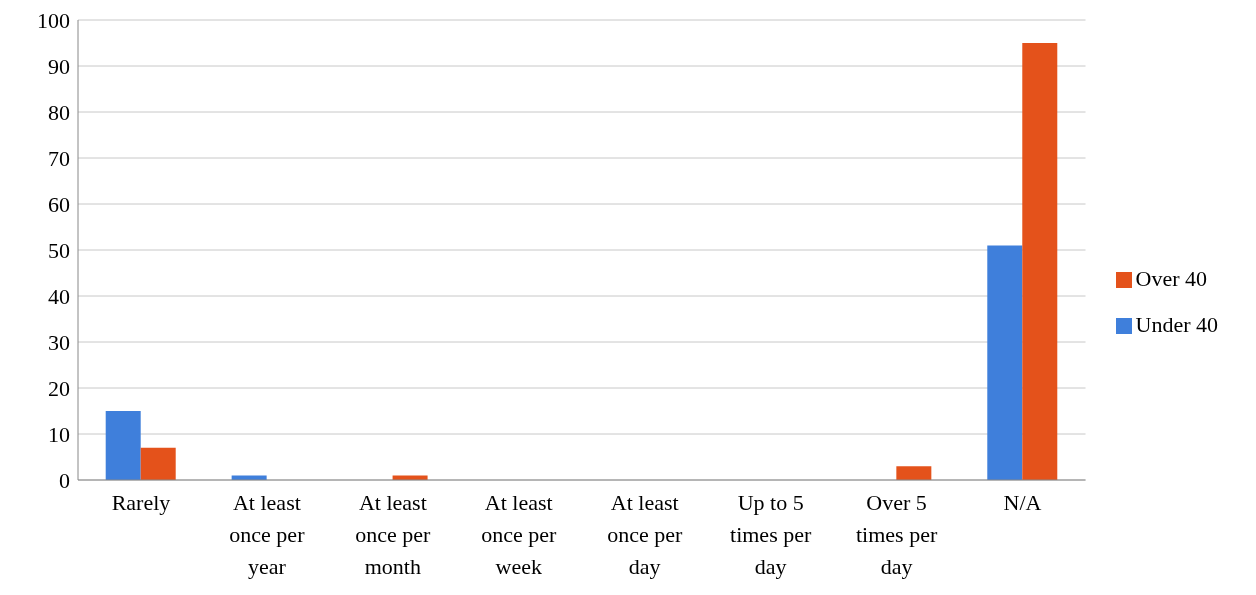  What do you see at coordinates (393, 534) in the screenshot?
I see `x-tick-label: At least once per month` at bounding box center [393, 534].